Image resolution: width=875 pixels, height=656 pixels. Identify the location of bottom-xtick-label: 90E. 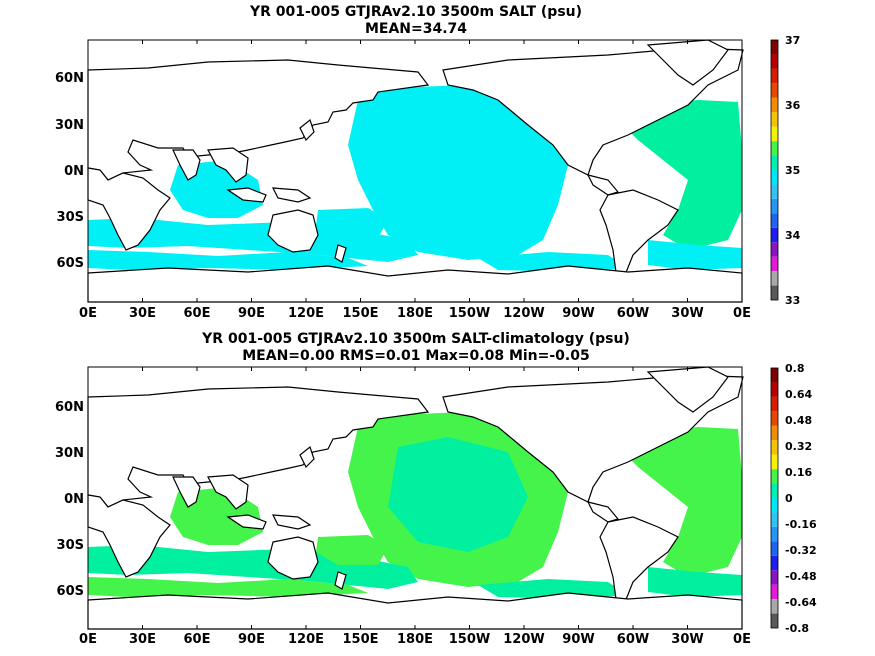
(251, 639).